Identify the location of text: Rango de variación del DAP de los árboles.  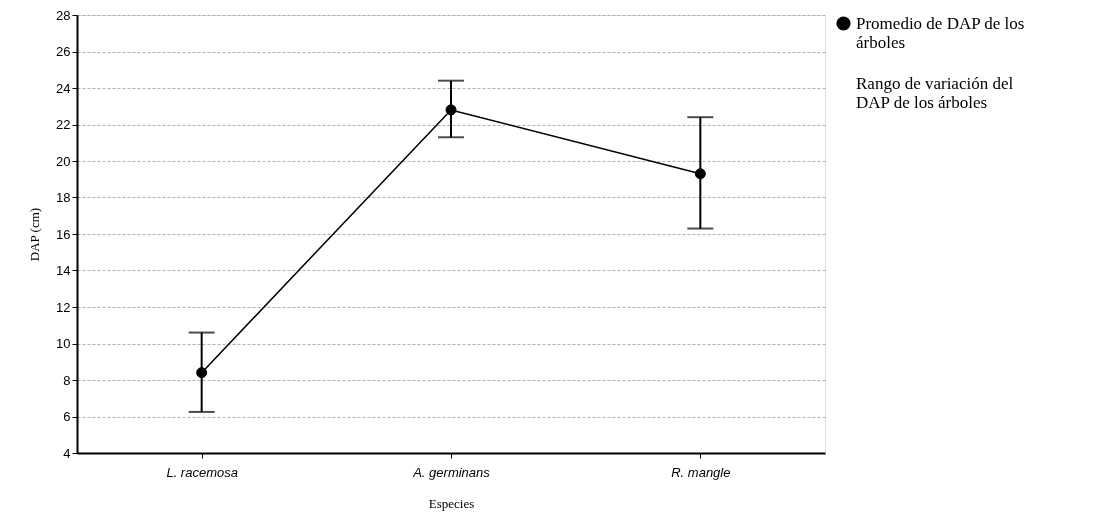
(935, 92).